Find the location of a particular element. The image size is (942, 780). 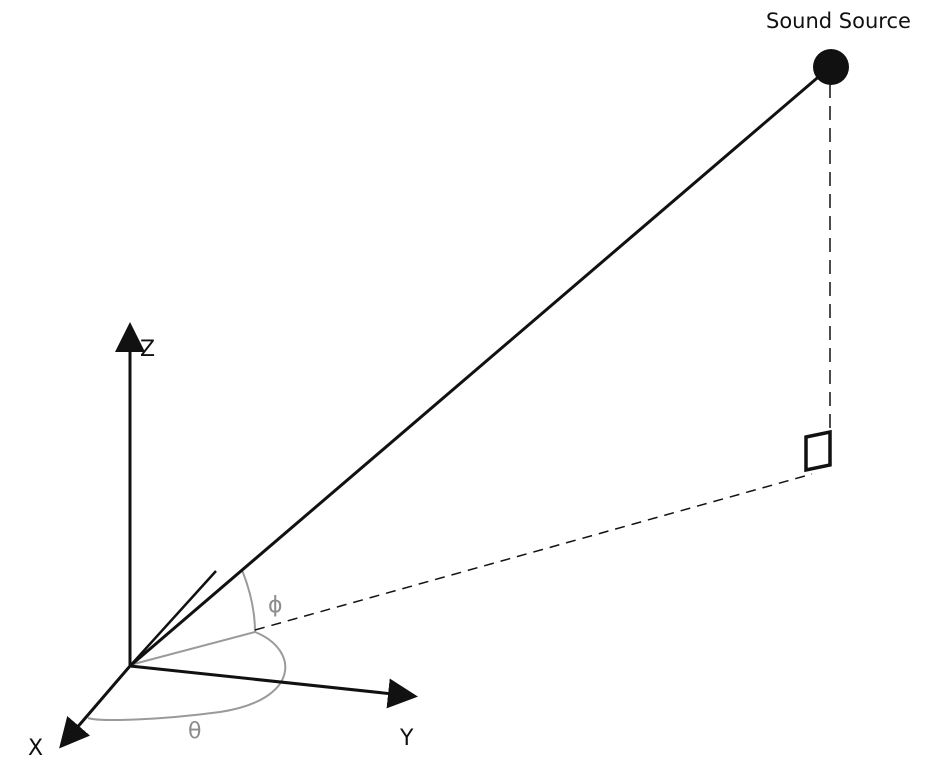

ground-projection-dashed is located at coordinates (533, 552).